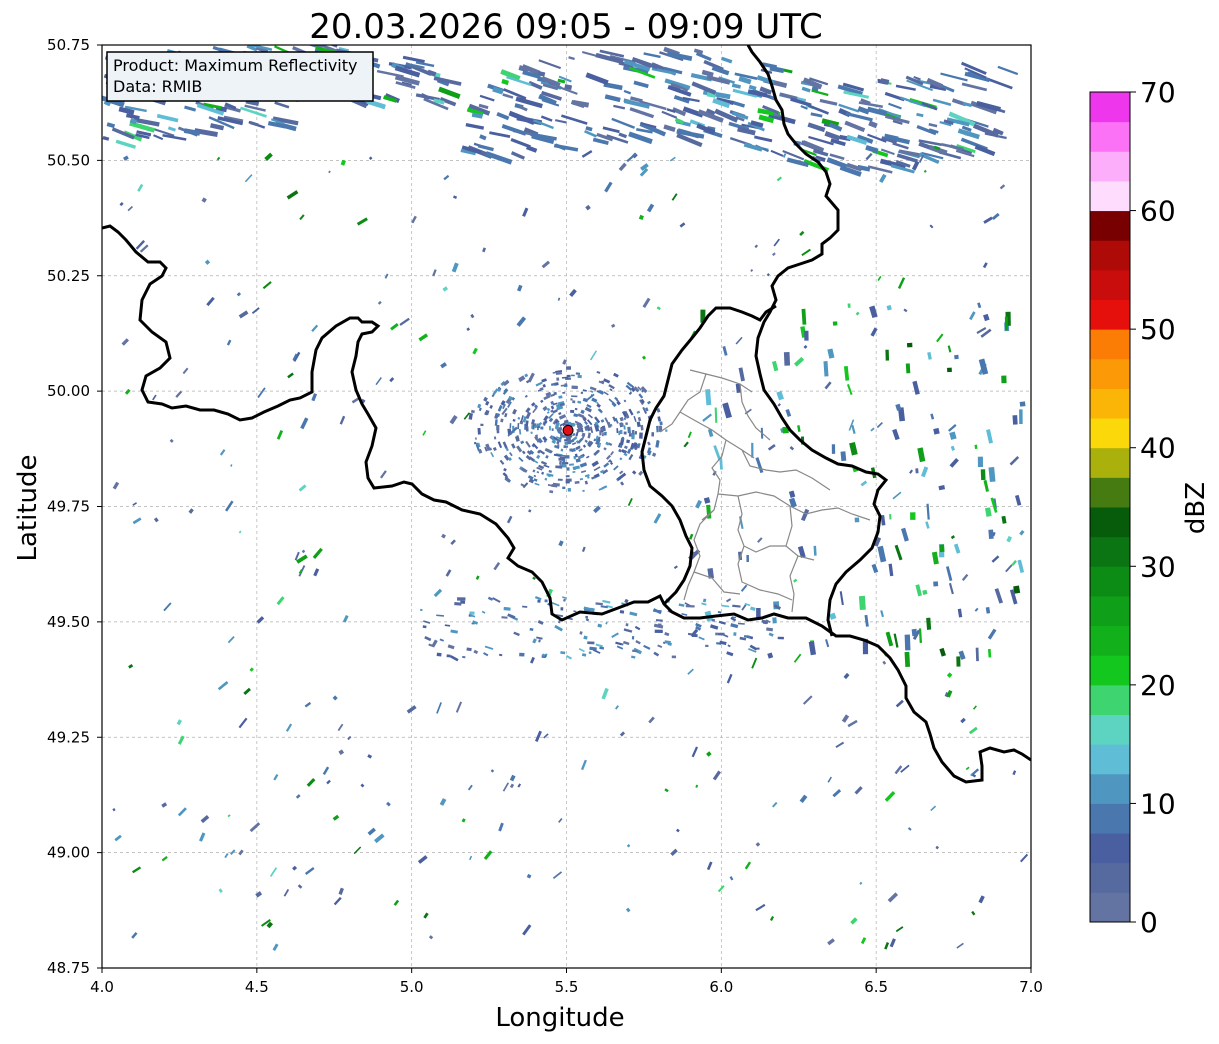  I want to click on radar-site-marker, so click(568, 430).